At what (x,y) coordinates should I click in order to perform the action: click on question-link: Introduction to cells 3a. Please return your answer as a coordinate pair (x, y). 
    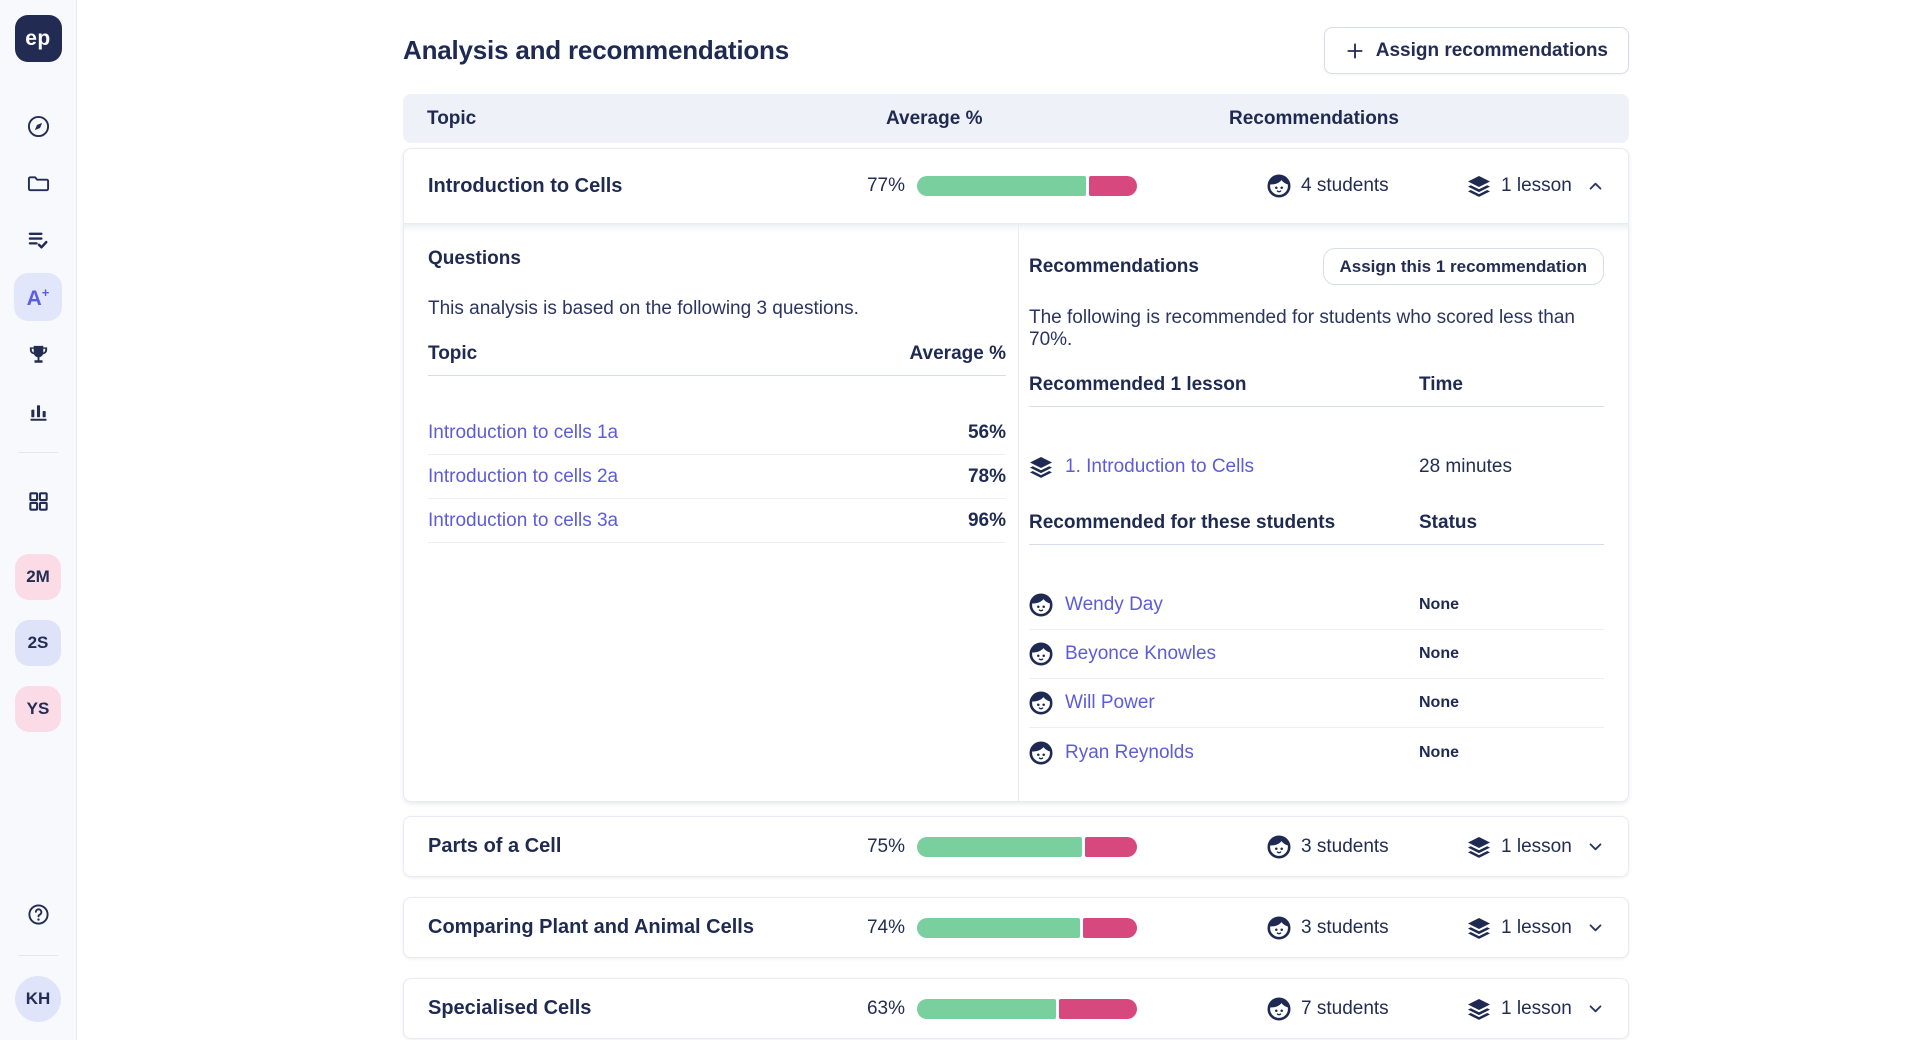
    Looking at the image, I should click on (523, 520).